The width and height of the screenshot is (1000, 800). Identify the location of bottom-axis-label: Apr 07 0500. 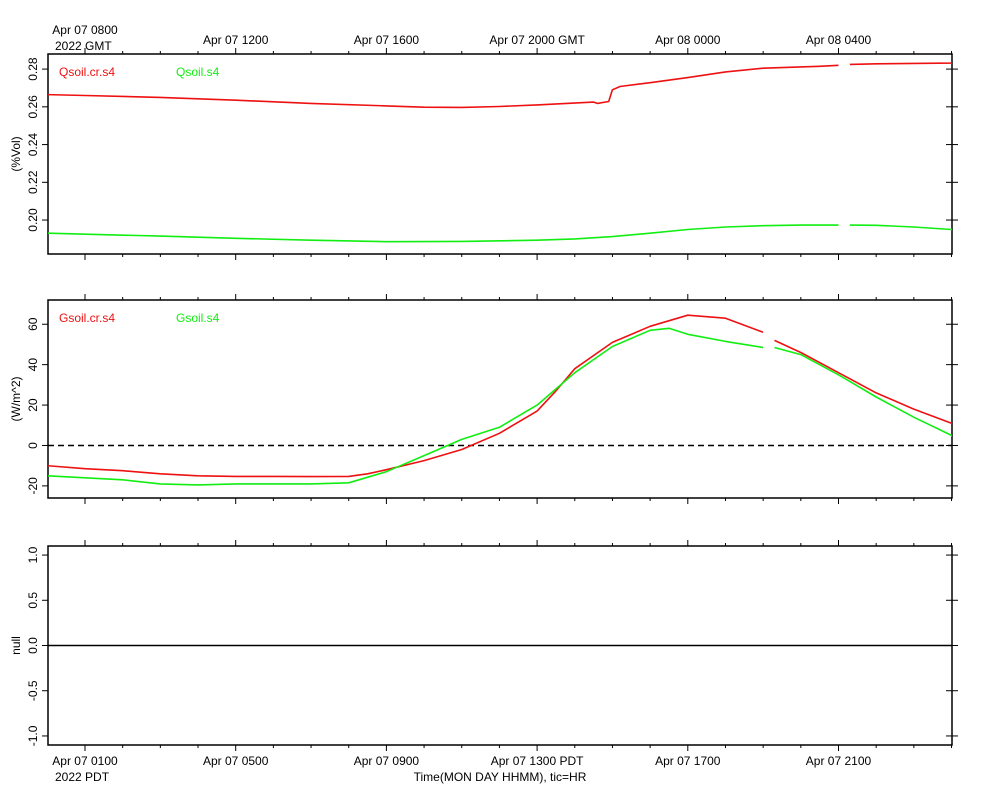
(236, 761).